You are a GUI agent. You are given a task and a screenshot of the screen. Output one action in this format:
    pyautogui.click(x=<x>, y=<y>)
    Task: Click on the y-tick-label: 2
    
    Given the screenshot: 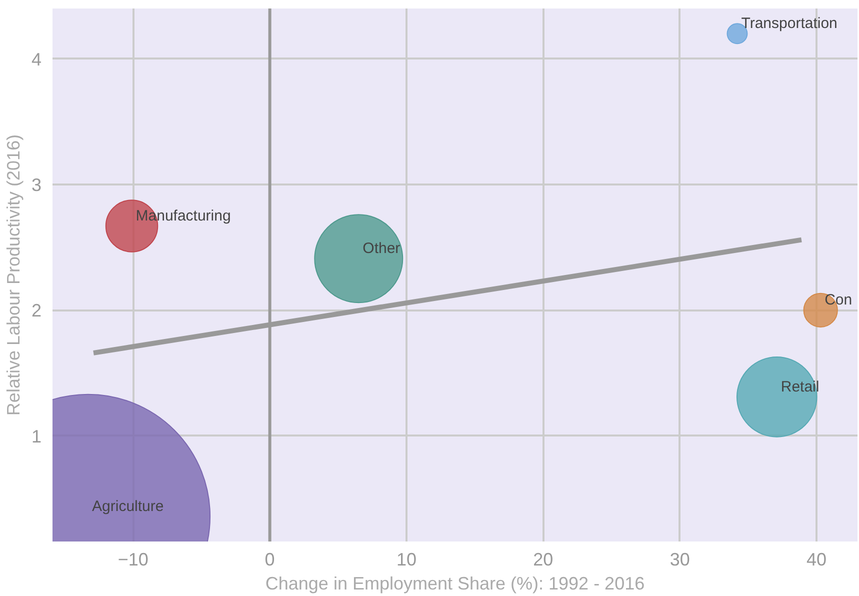 What is the action you would take?
    pyautogui.click(x=36, y=310)
    